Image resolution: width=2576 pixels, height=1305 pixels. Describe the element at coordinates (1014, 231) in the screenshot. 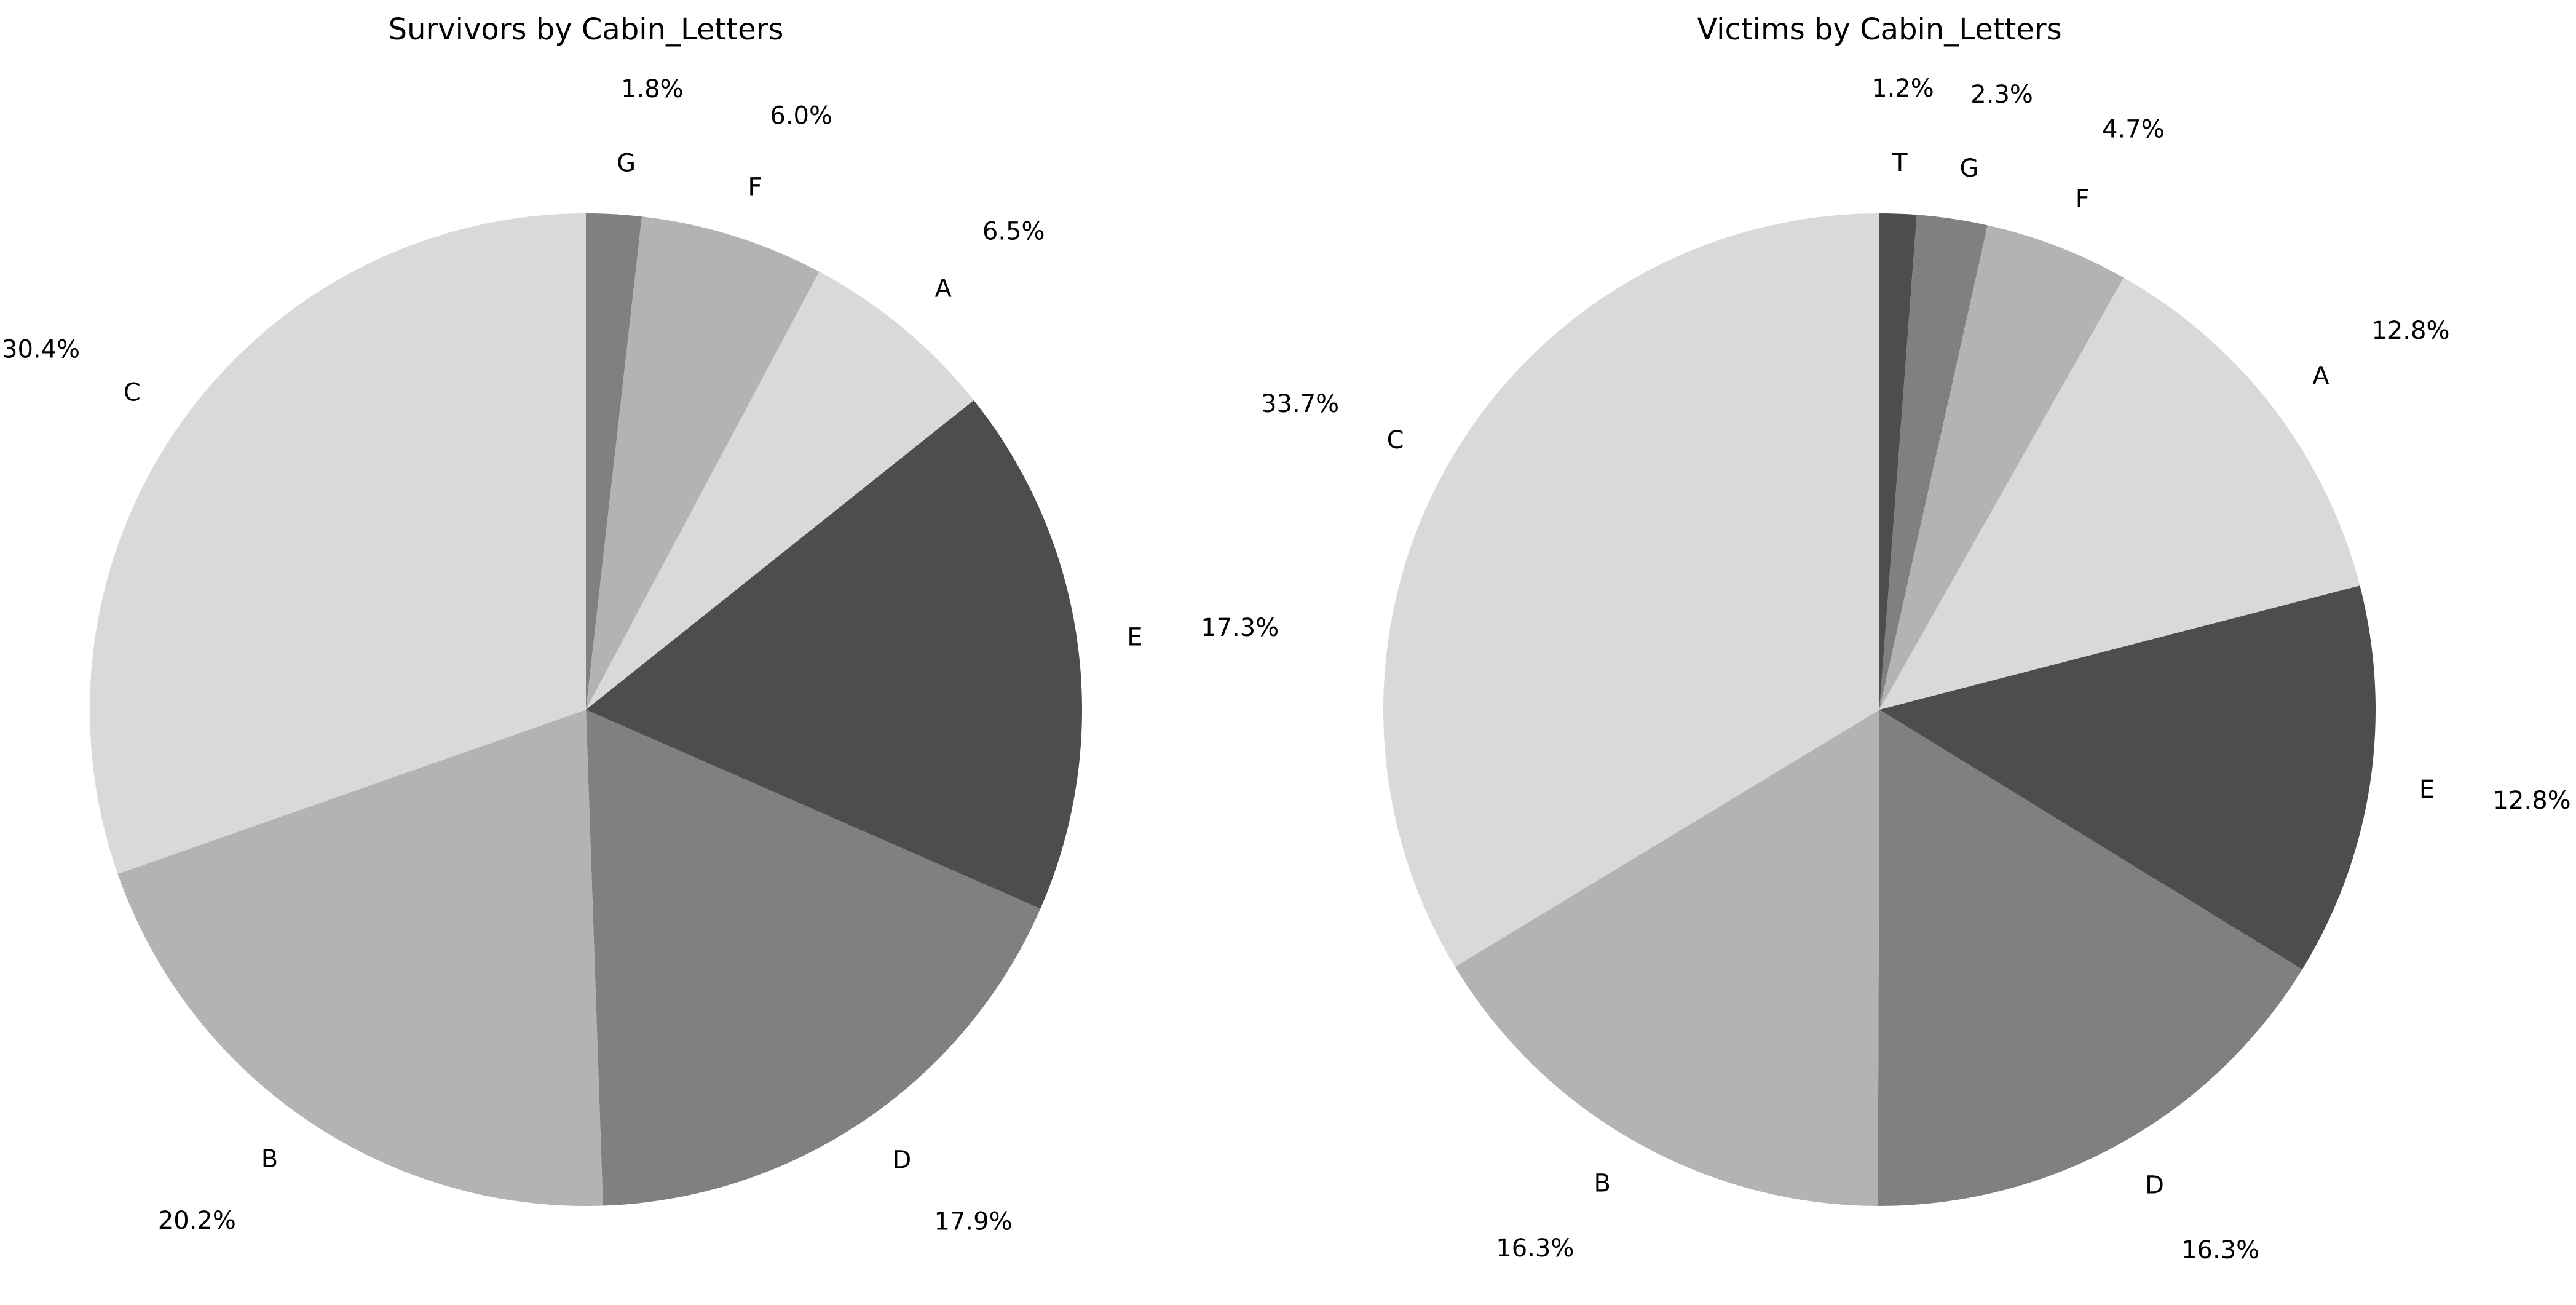

I see `survivors-pct-label-a: 6.5%` at that location.